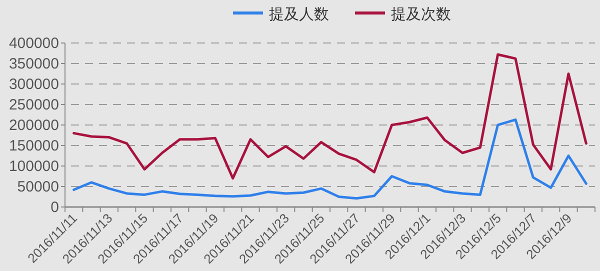  What do you see at coordinates (33, 64) in the screenshot?
I see `y-tick-label: 350000` at bounding box center [33, 64].